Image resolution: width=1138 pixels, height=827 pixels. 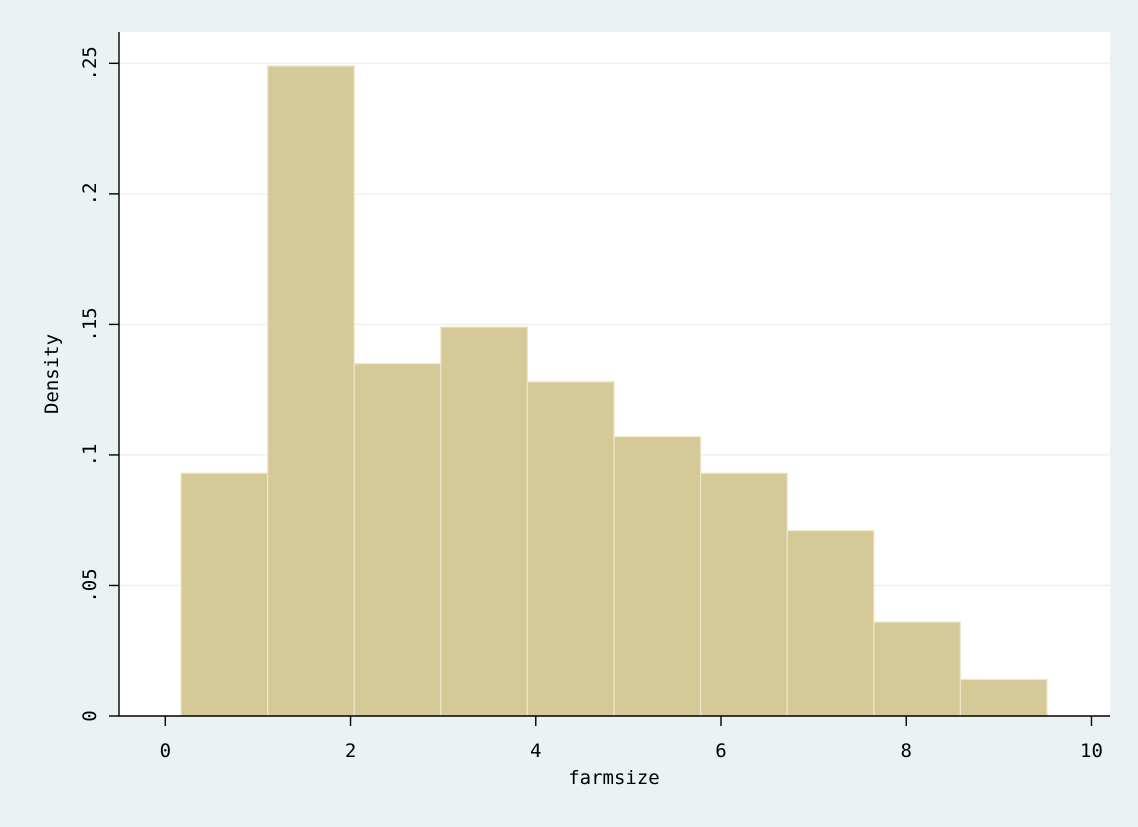 What do you see at coordinates (720, 751) in the screenshot?
I see `x-tick-label: 6` at bounding box center [720, 751].